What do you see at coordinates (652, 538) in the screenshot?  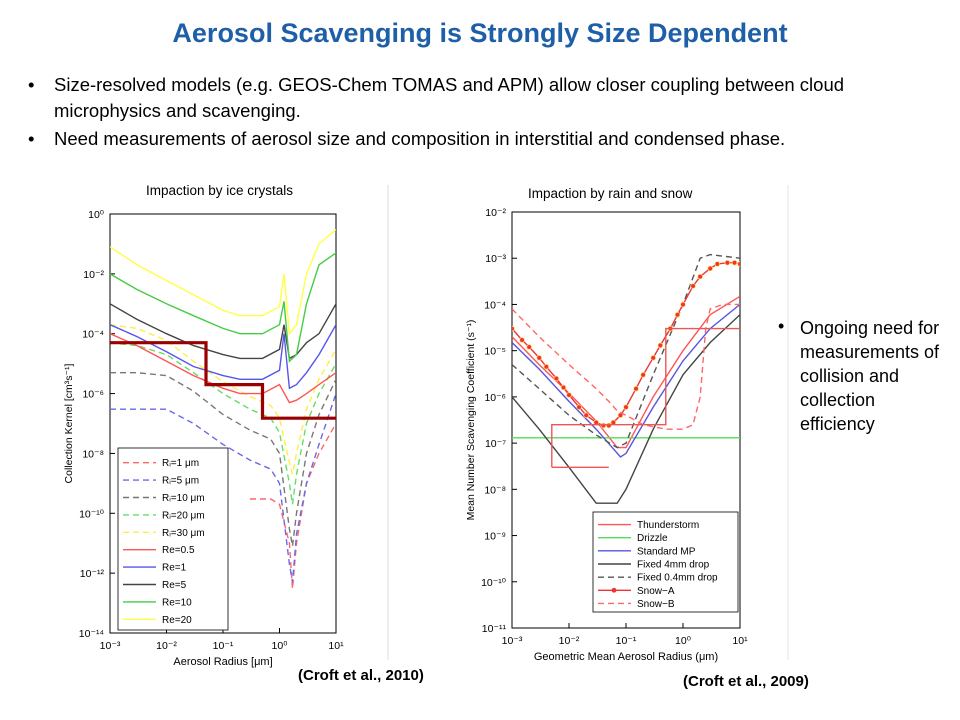 I see `legend-label: Drizzle` at bounding box center [652, 538].